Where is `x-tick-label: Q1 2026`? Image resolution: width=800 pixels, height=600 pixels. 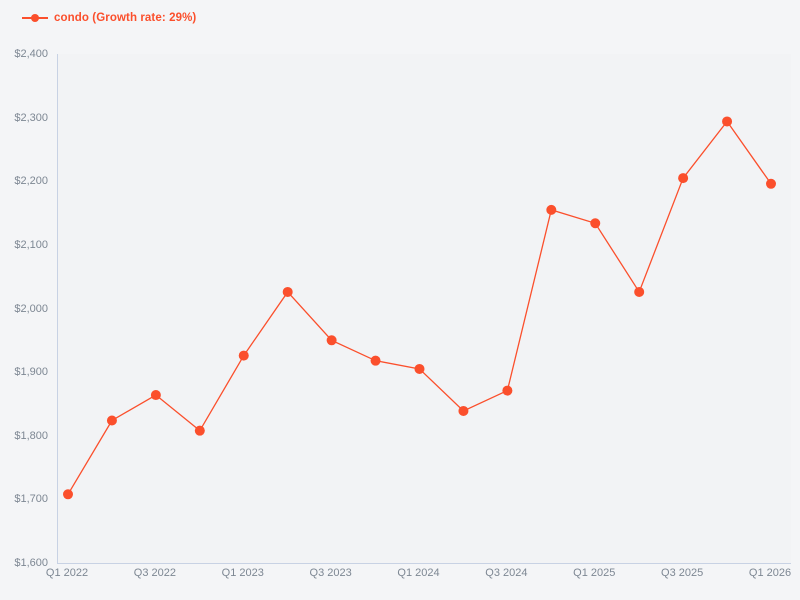
x-tick-label: Q1 2026 is located at coordinates (770, 573).